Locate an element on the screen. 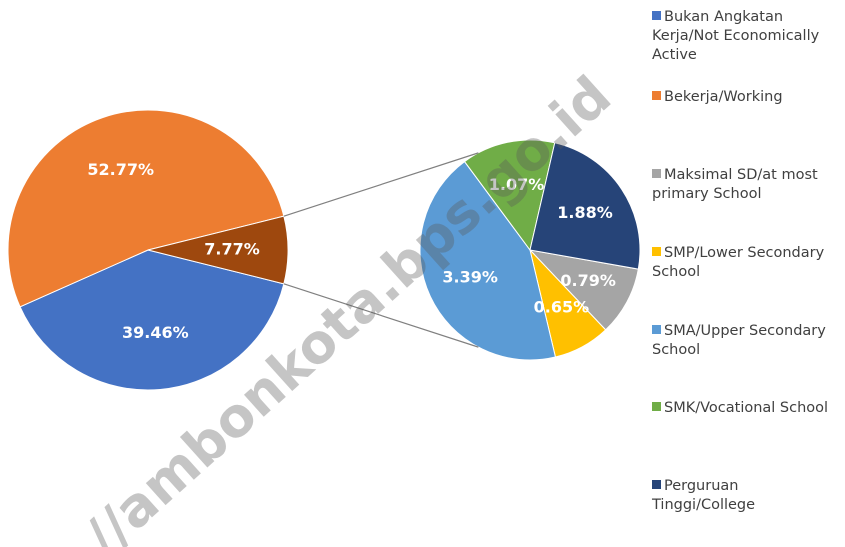 The image size is (845, 547). data-label: 52.77% is located at coordinates (120, 169).